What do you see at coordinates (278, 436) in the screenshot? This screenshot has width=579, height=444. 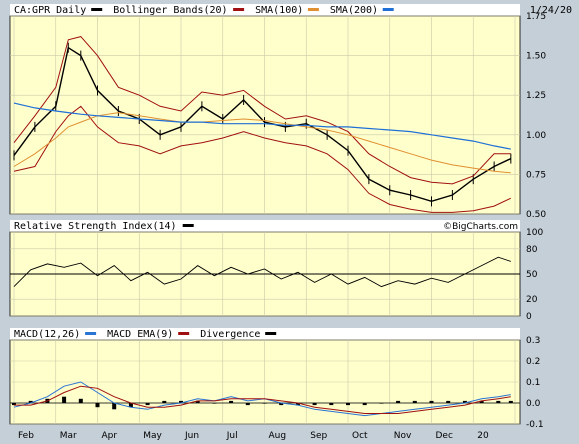 I see `x-tick-label: Aug` at bounding box center [278, 436].